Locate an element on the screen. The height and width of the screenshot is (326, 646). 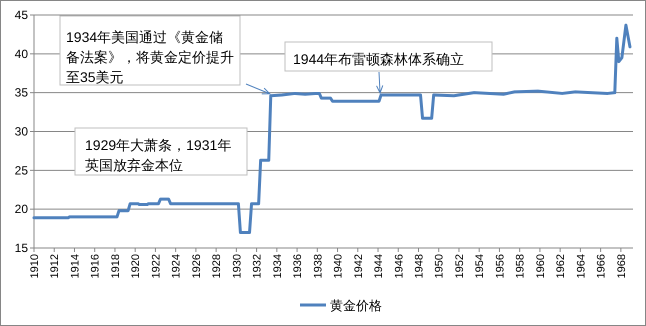
x-tick-label: 1950 is located at coordinates (440, 266).